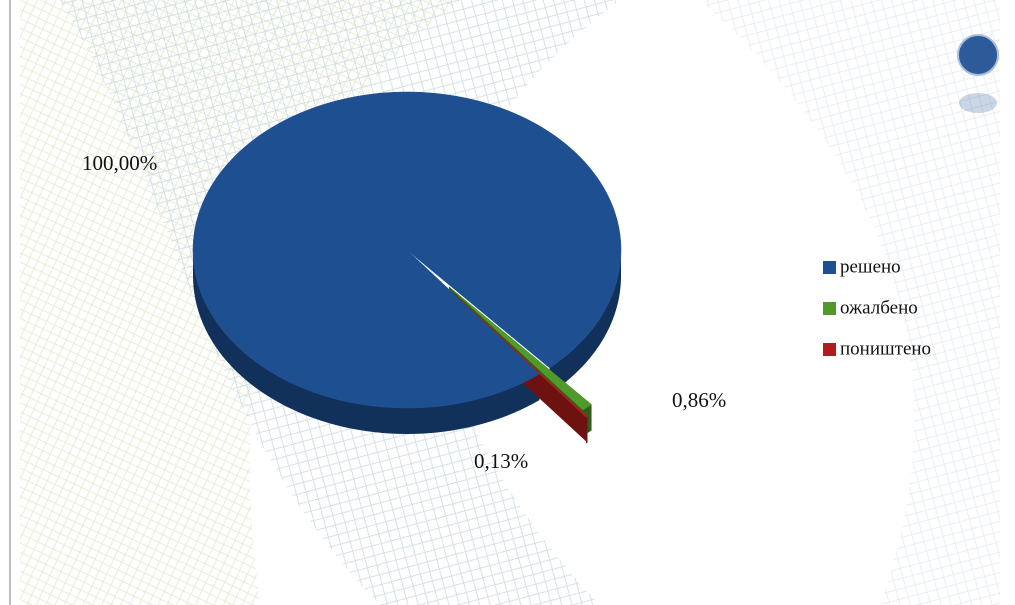 Image resolution: width=1015 pixels, height=605 pixels. What do you see at coordinates (119, 163) in the screenshot?
I see `data-label: 100,00%` at bounding box center [119, 163].